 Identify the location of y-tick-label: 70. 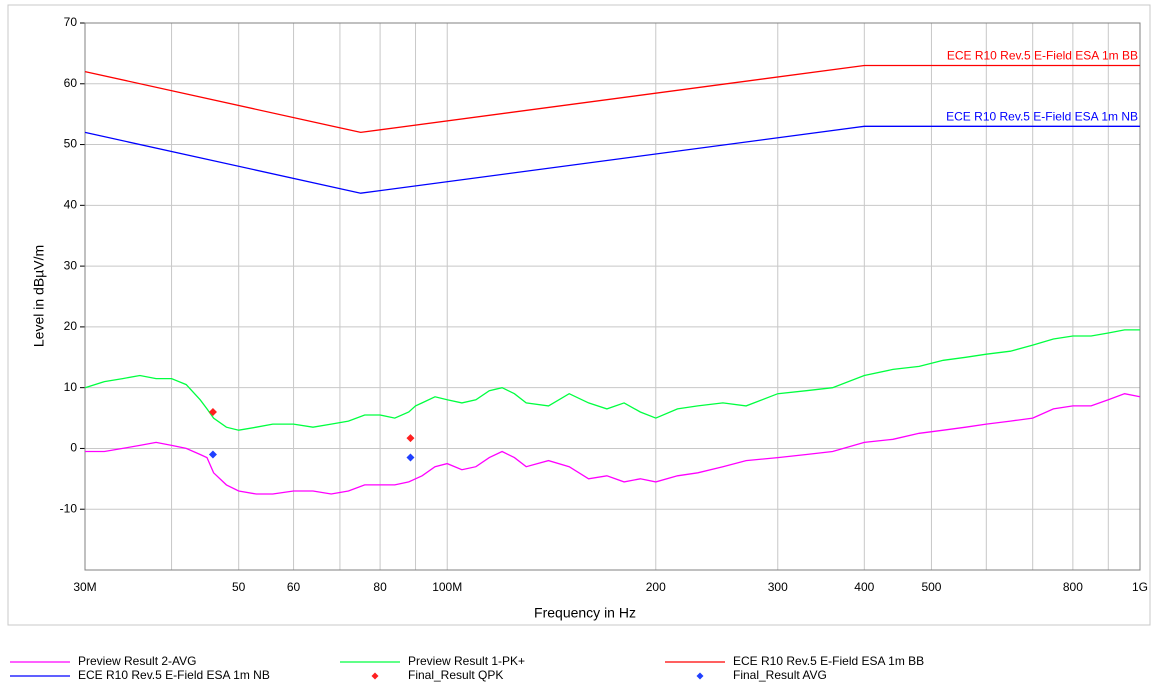
(71, 22).